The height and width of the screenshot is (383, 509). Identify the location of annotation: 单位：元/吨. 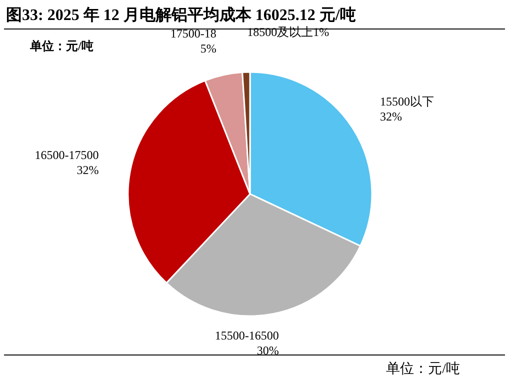
(423, 369).